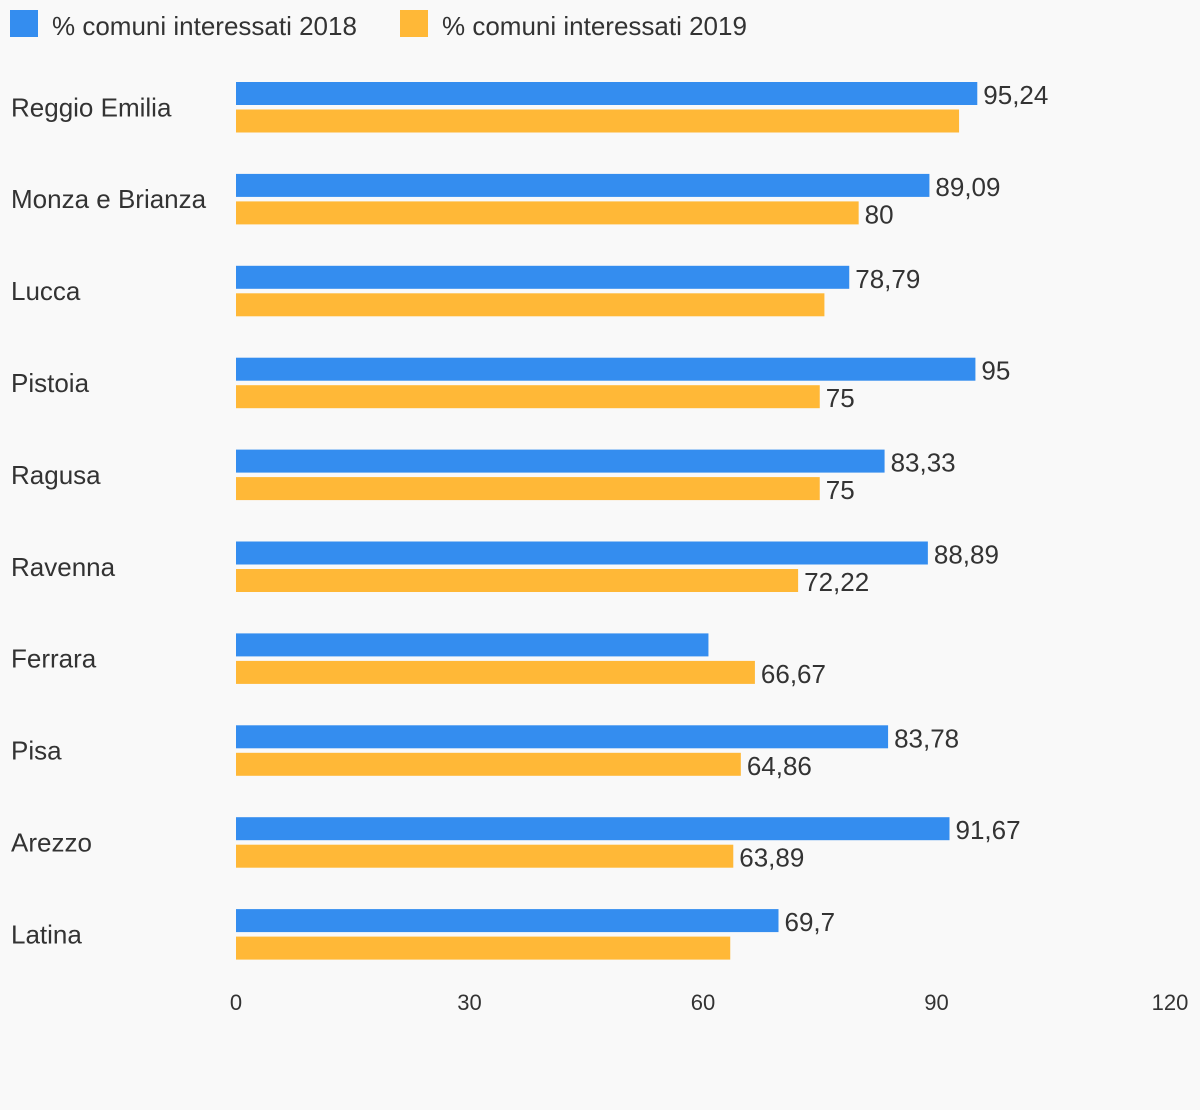  I want to click on data-label: 78,79, so click(887, 279).